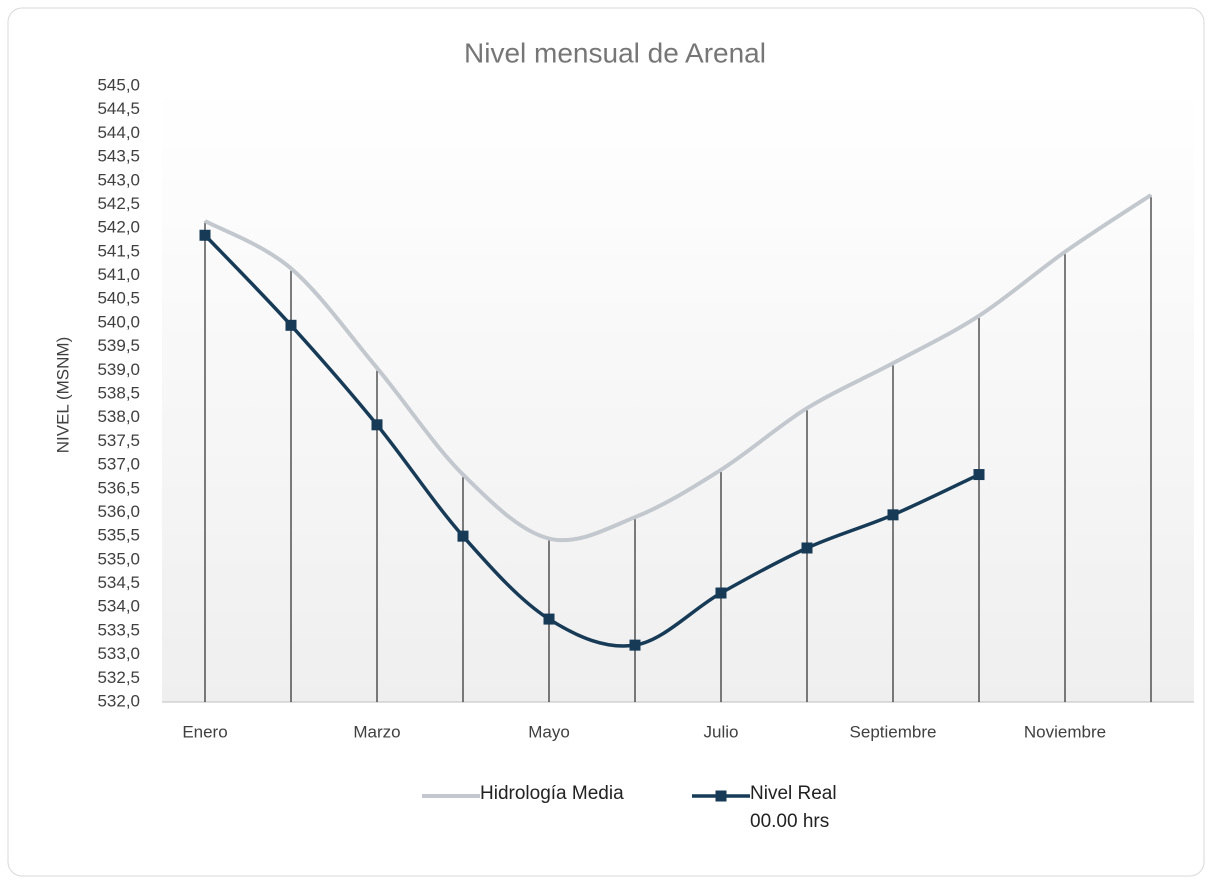  Describe the element at coordinates (118, 511) in the screenshot. I see `y-tick-label: 536,0` at that location.